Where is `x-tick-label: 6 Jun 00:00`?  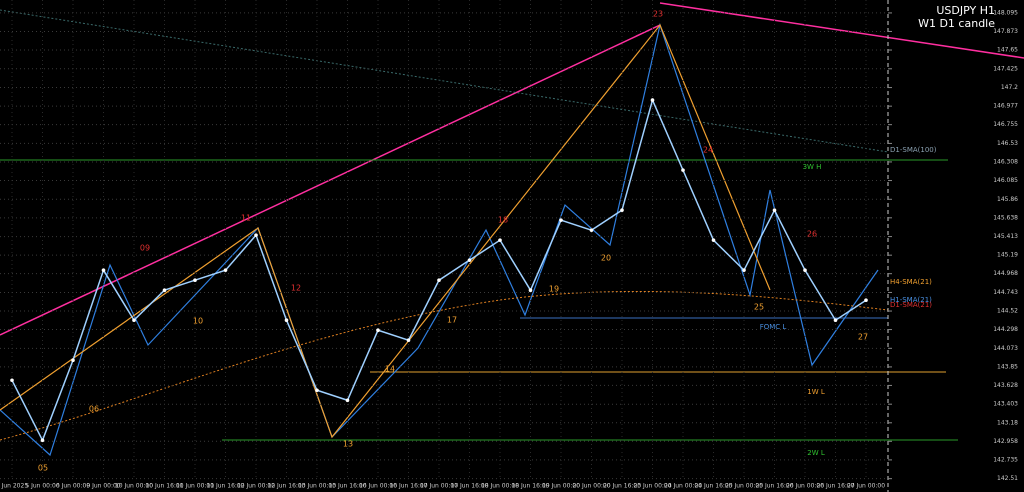 x-tick-label: 6 Jun 00:00 is located at coordinates (73, 486).